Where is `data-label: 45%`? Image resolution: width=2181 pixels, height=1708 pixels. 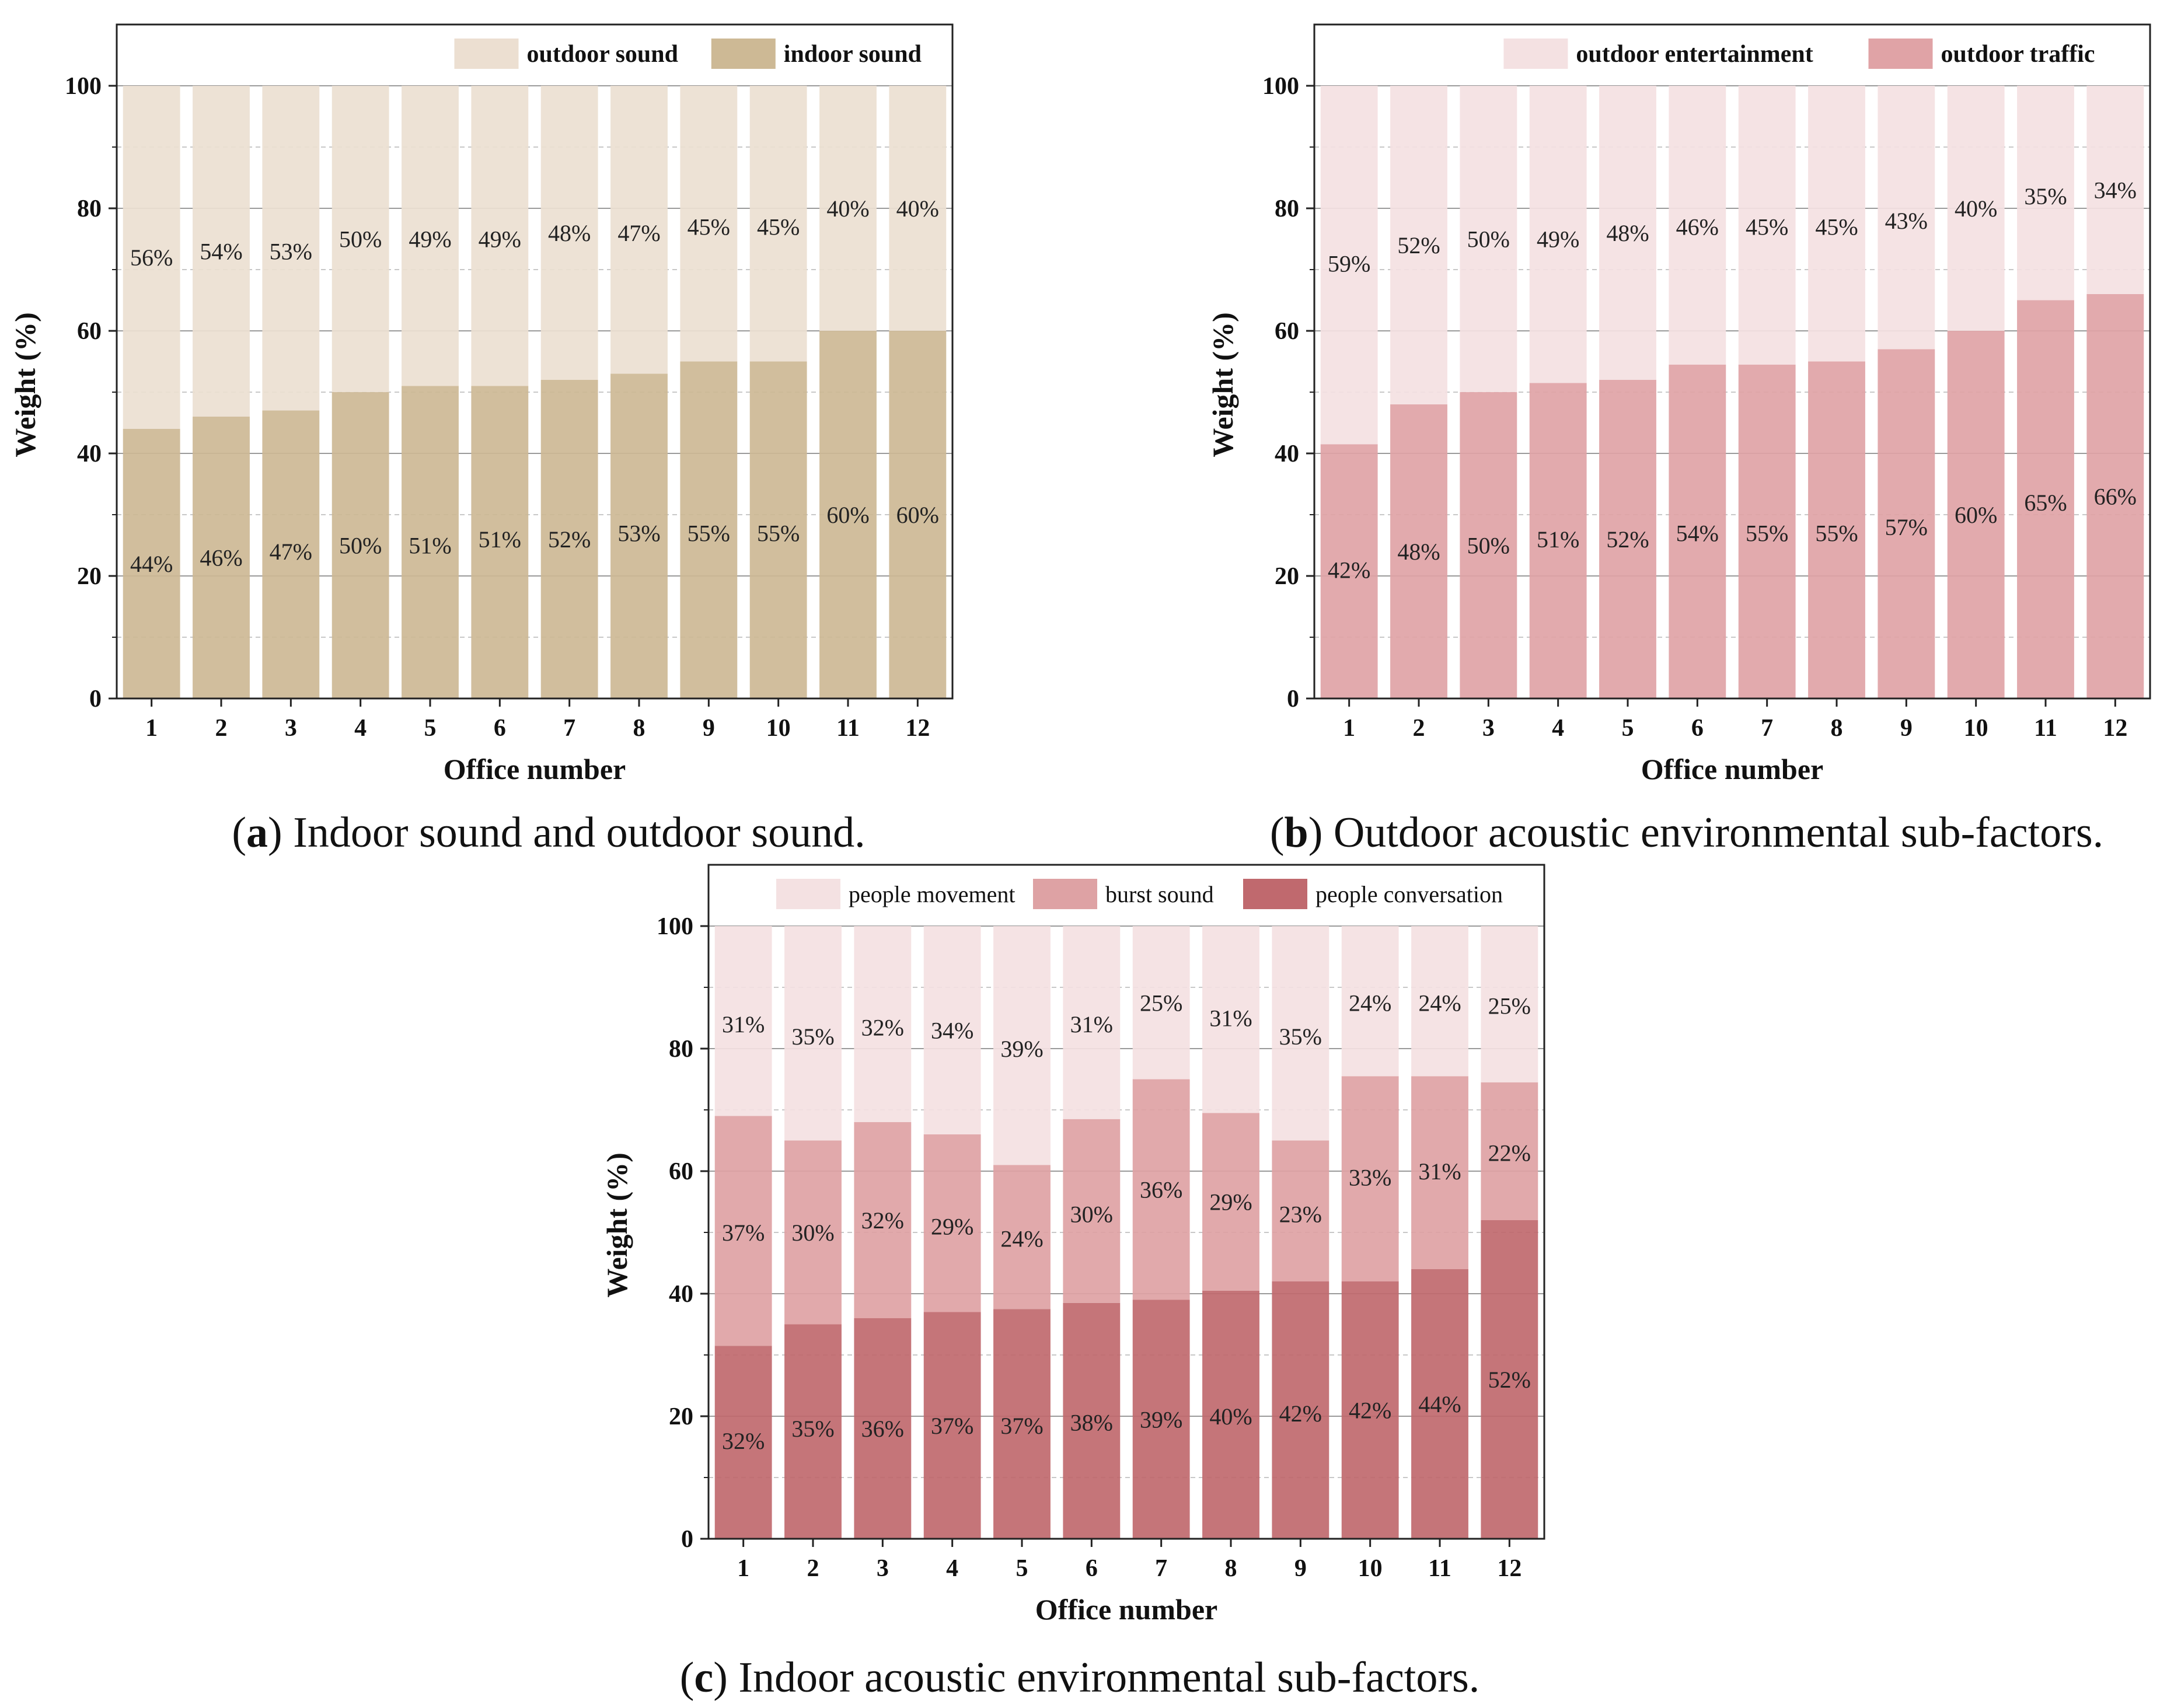
data-label: 45% is located at coordinates (1837, 227).